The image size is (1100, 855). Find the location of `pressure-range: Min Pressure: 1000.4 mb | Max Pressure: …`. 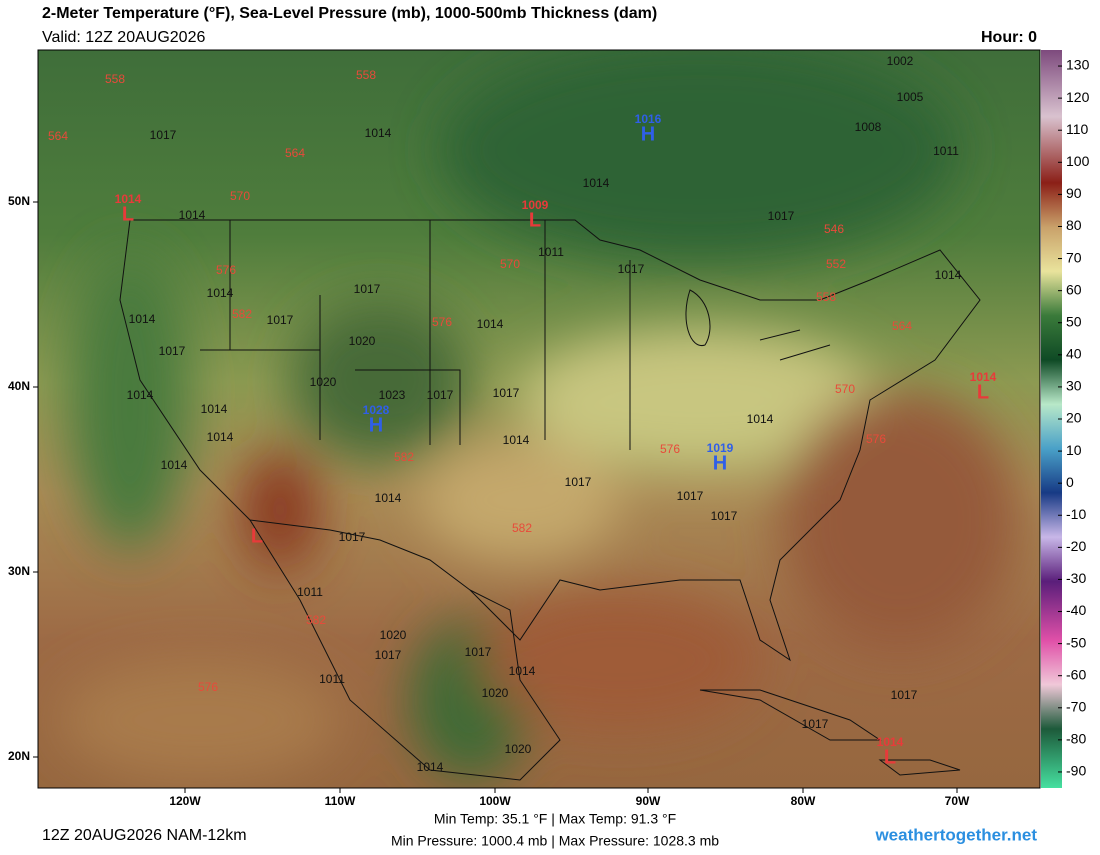

pressure-range: Min Pressure: 1000.4 mb | Max Pressure: … is located at coordinates (555, 841).